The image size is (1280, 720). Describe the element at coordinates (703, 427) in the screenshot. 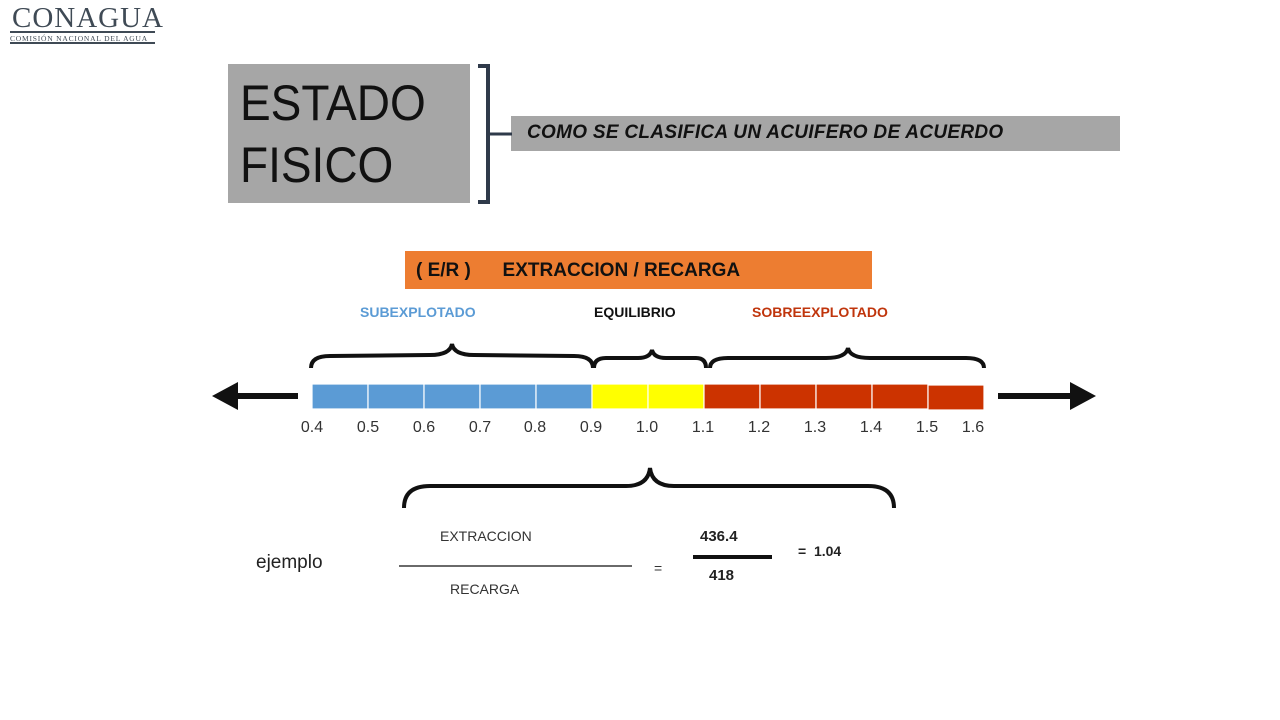

I see `tick-label: 1.1` at that location.